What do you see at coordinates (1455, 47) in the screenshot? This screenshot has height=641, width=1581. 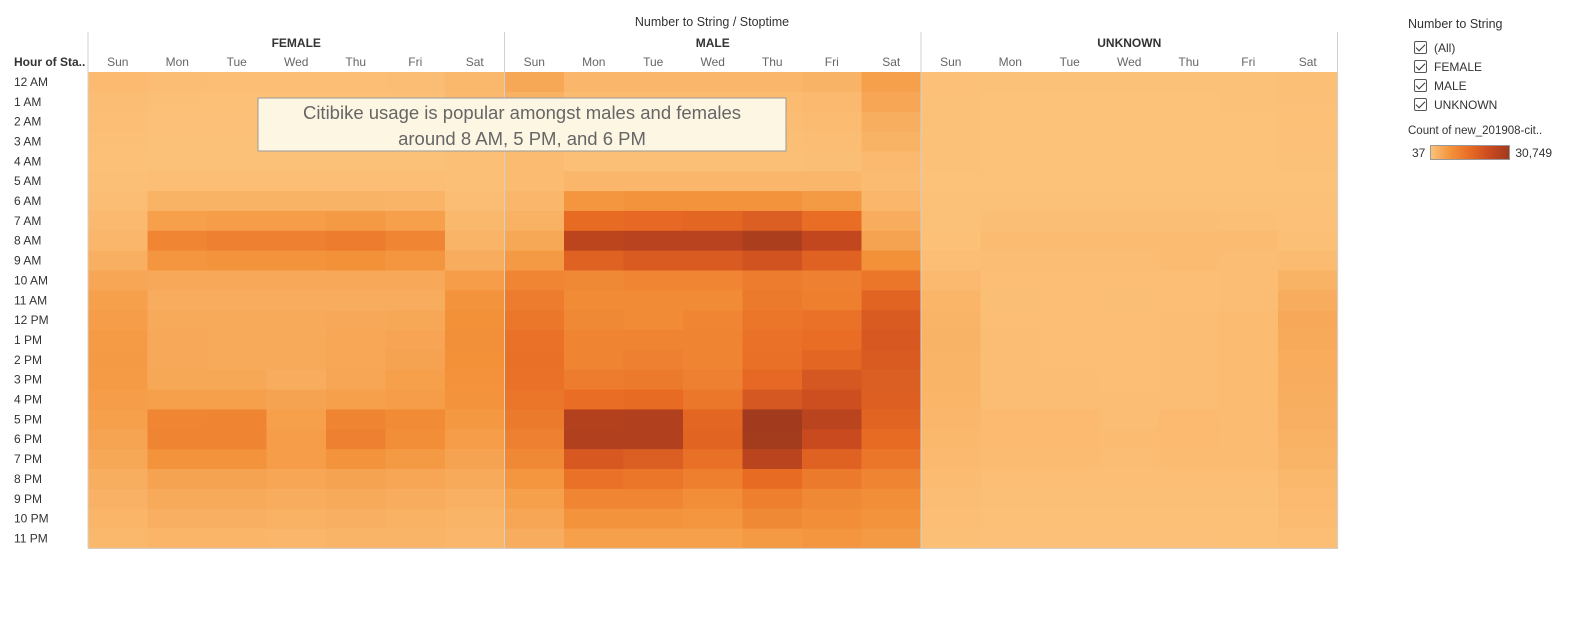 I see `filter-item-all: (All)` at bounding box center [1455, 47].